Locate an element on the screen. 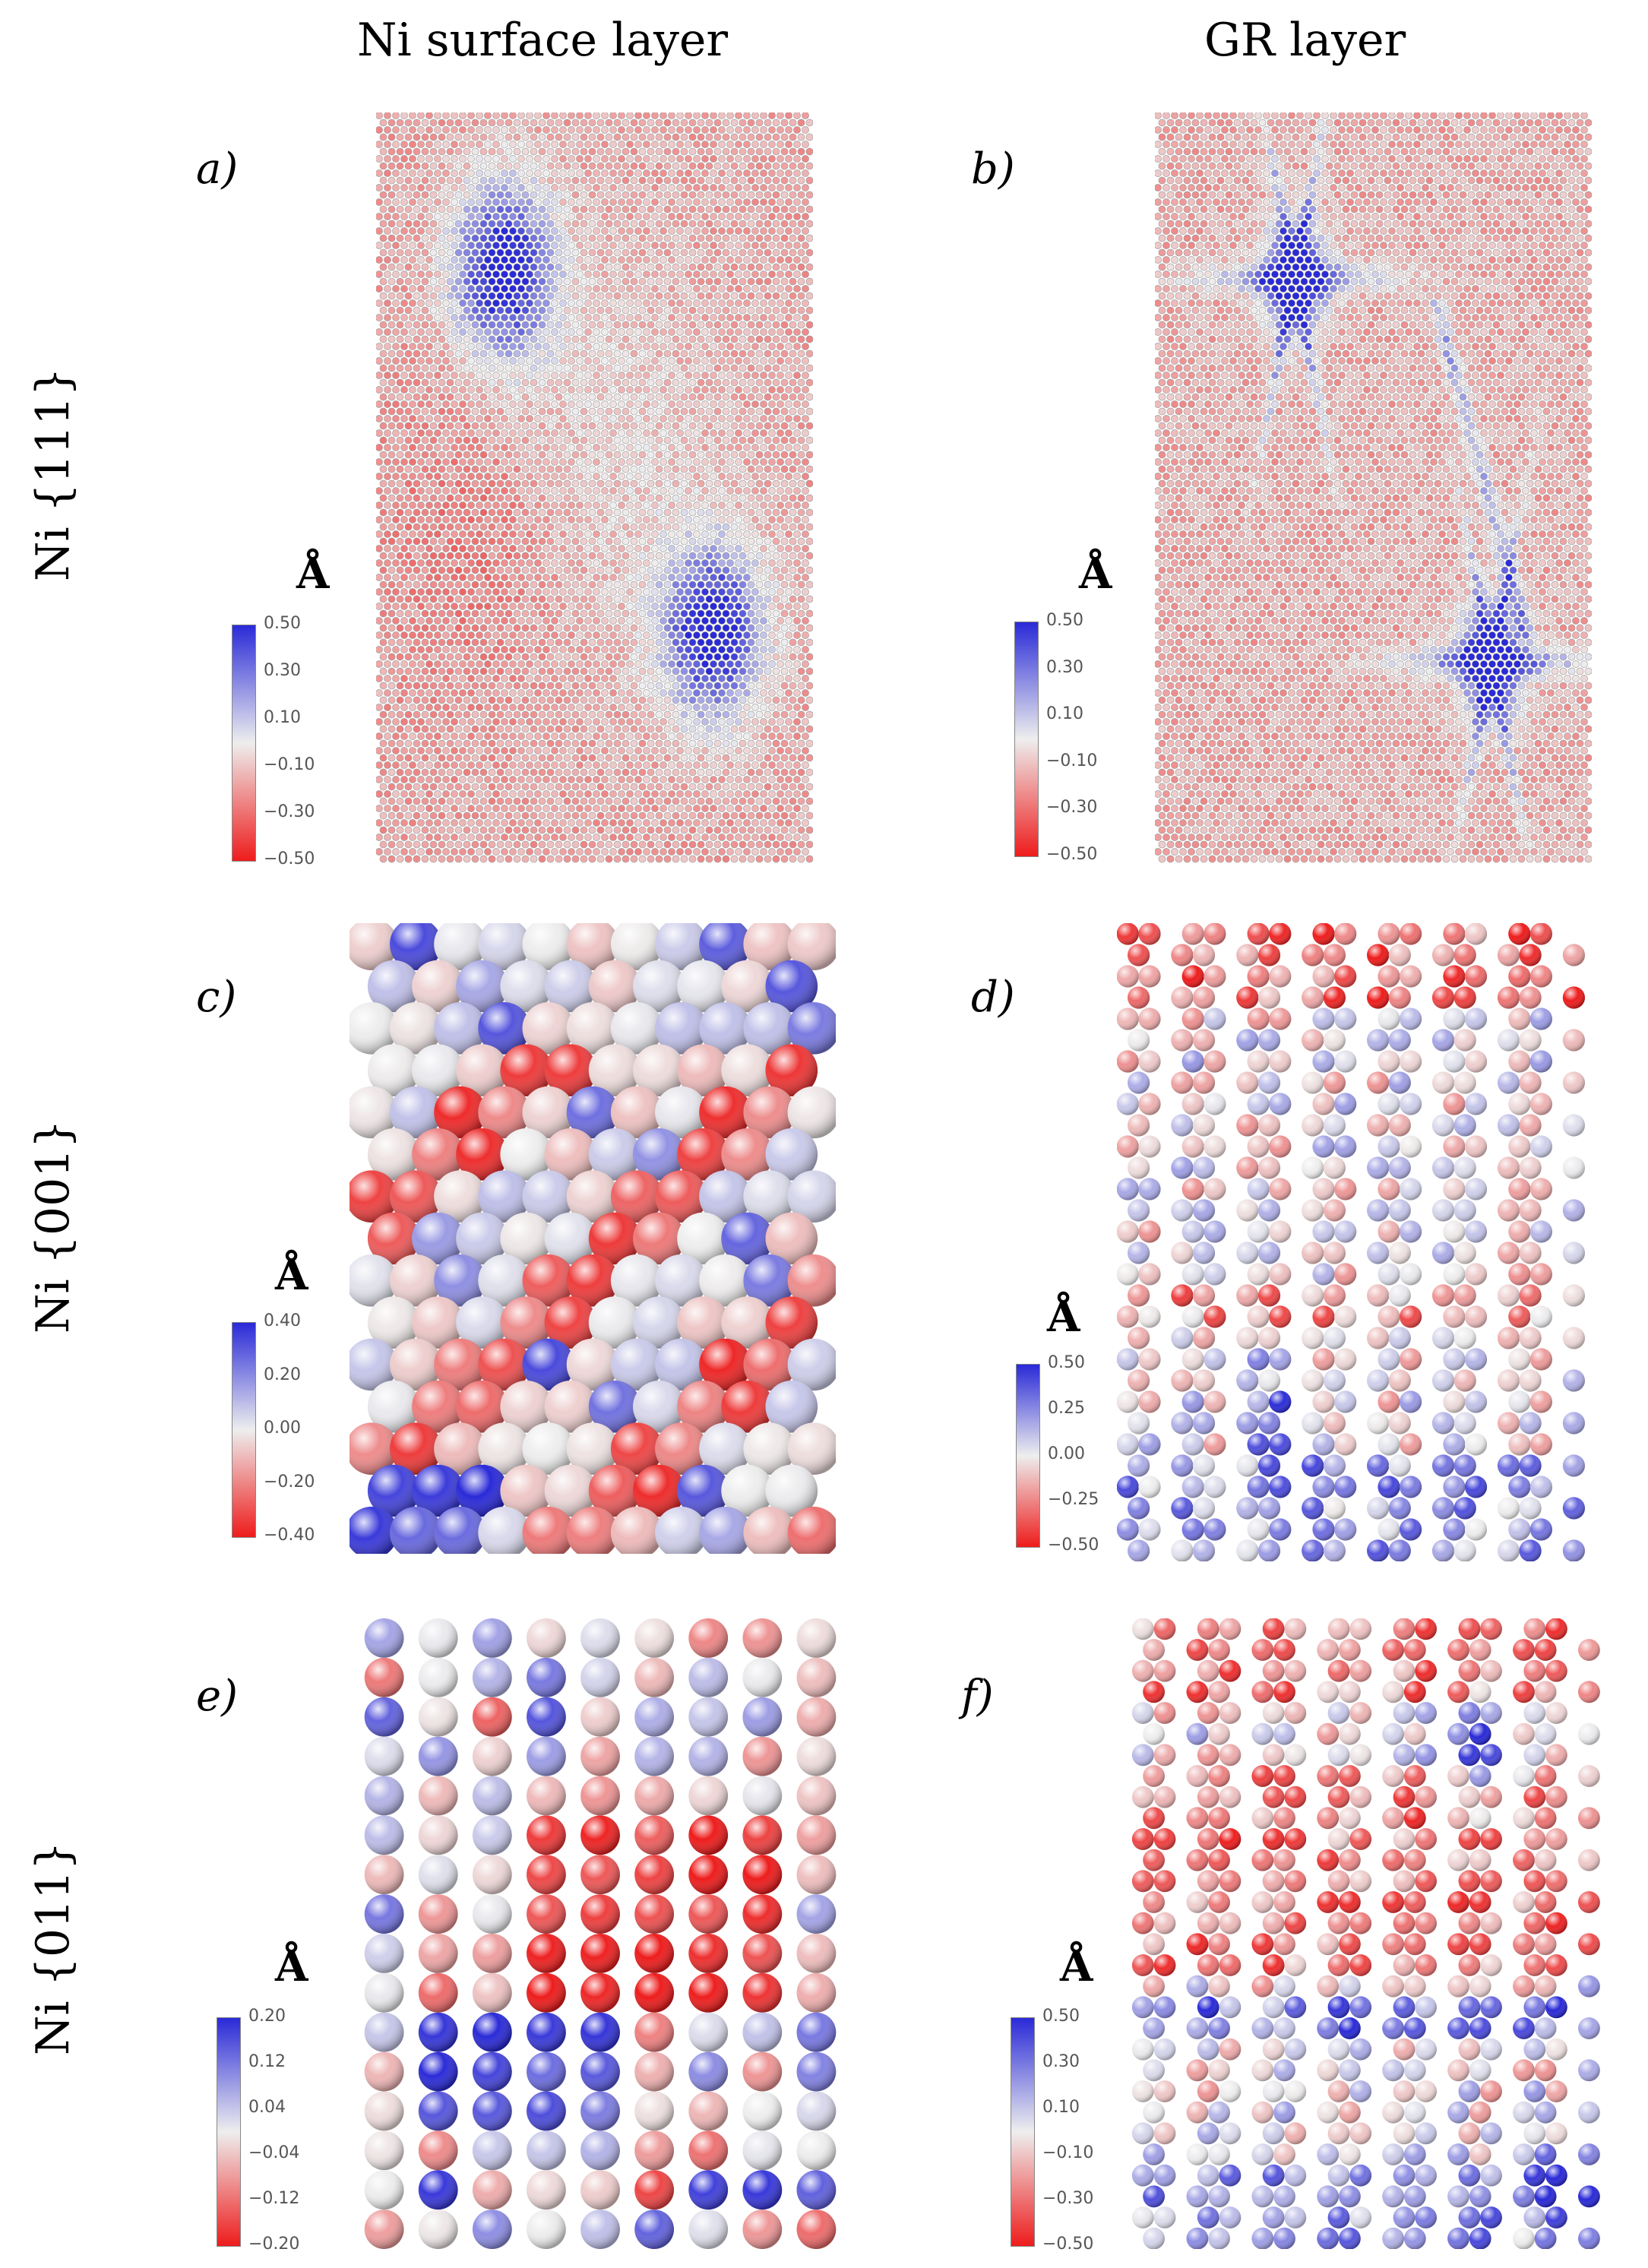 Image resolution: width=1648 pixels, height=2268 pixels. unit-label-c: Å is located at coordinates (291, 1275).